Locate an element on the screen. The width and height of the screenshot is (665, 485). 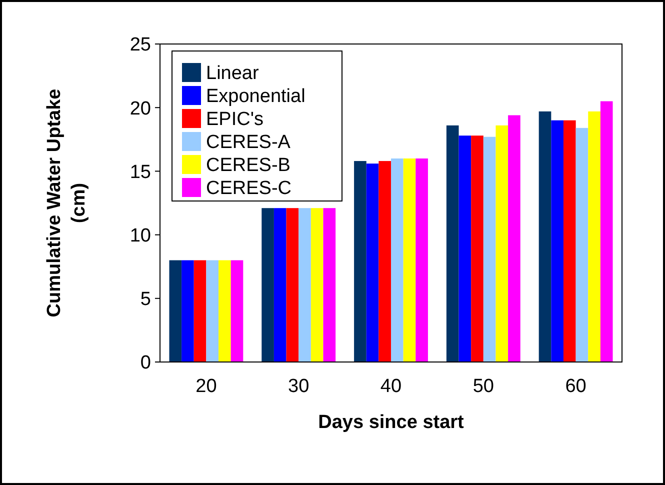
y-tick-label: 25 is located at coordinates (140, 45).